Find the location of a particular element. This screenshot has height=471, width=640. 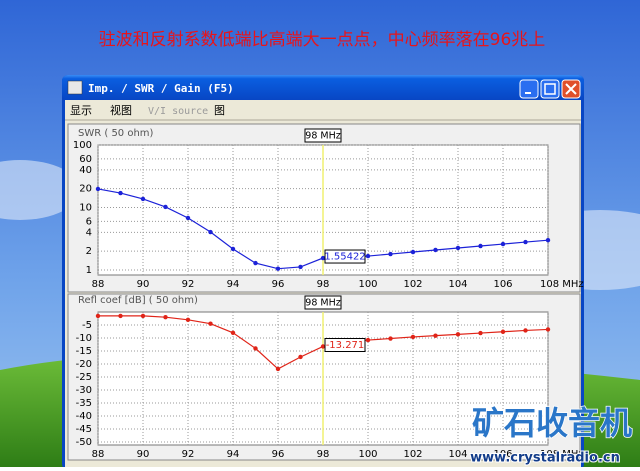

caption: 驻波和反射系数低端比高端大一点点，中心频率落在96兆上 is located at coordinates (322, 40).